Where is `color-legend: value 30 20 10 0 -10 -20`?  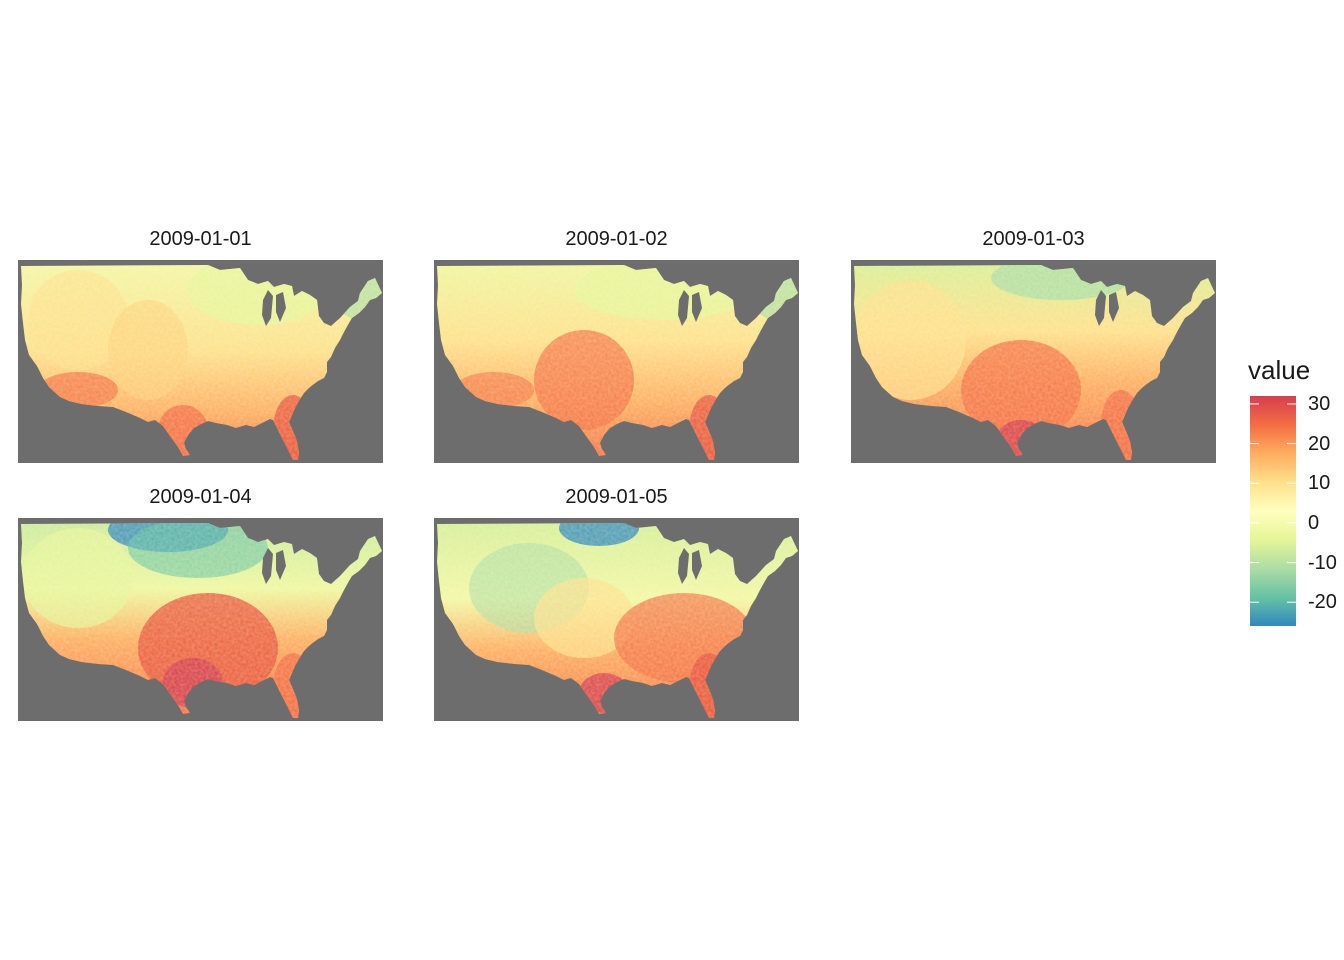
color-legend: value 30 20 10 0 -10 -20 is located at coordinates (1296, 494).